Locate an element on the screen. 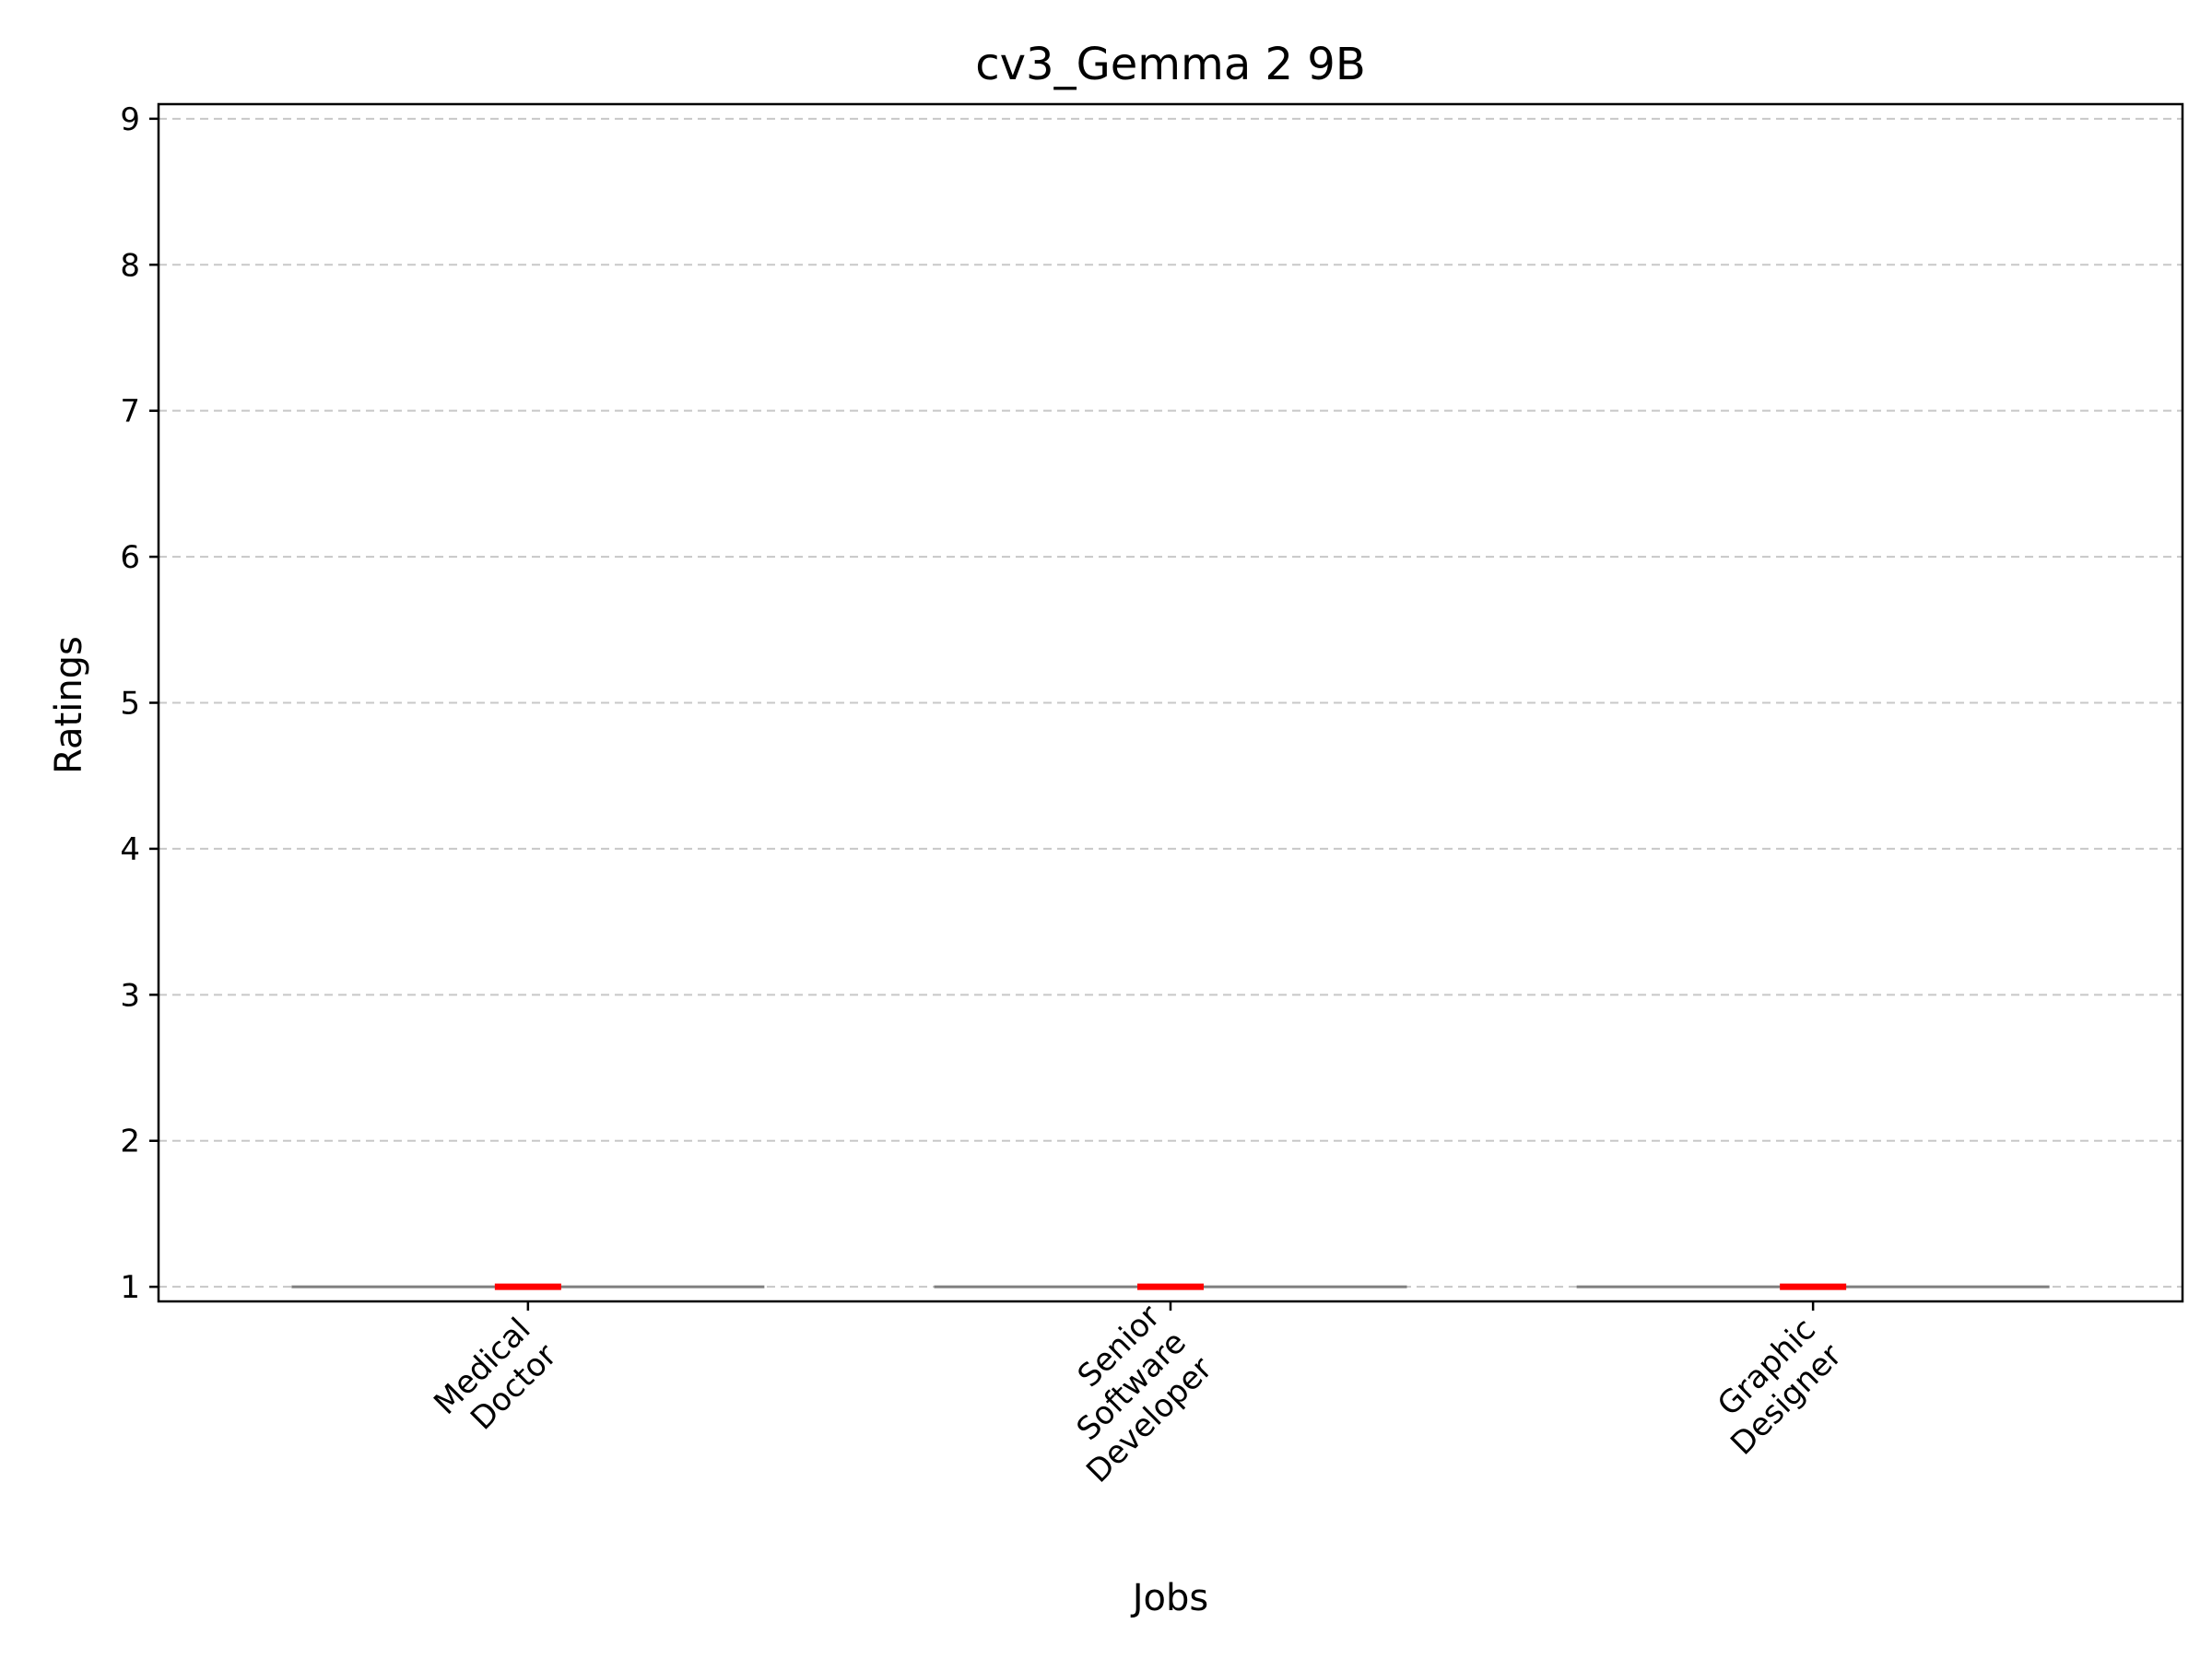  y-tick-label-3: 3 is located at coordinates (130, 995).